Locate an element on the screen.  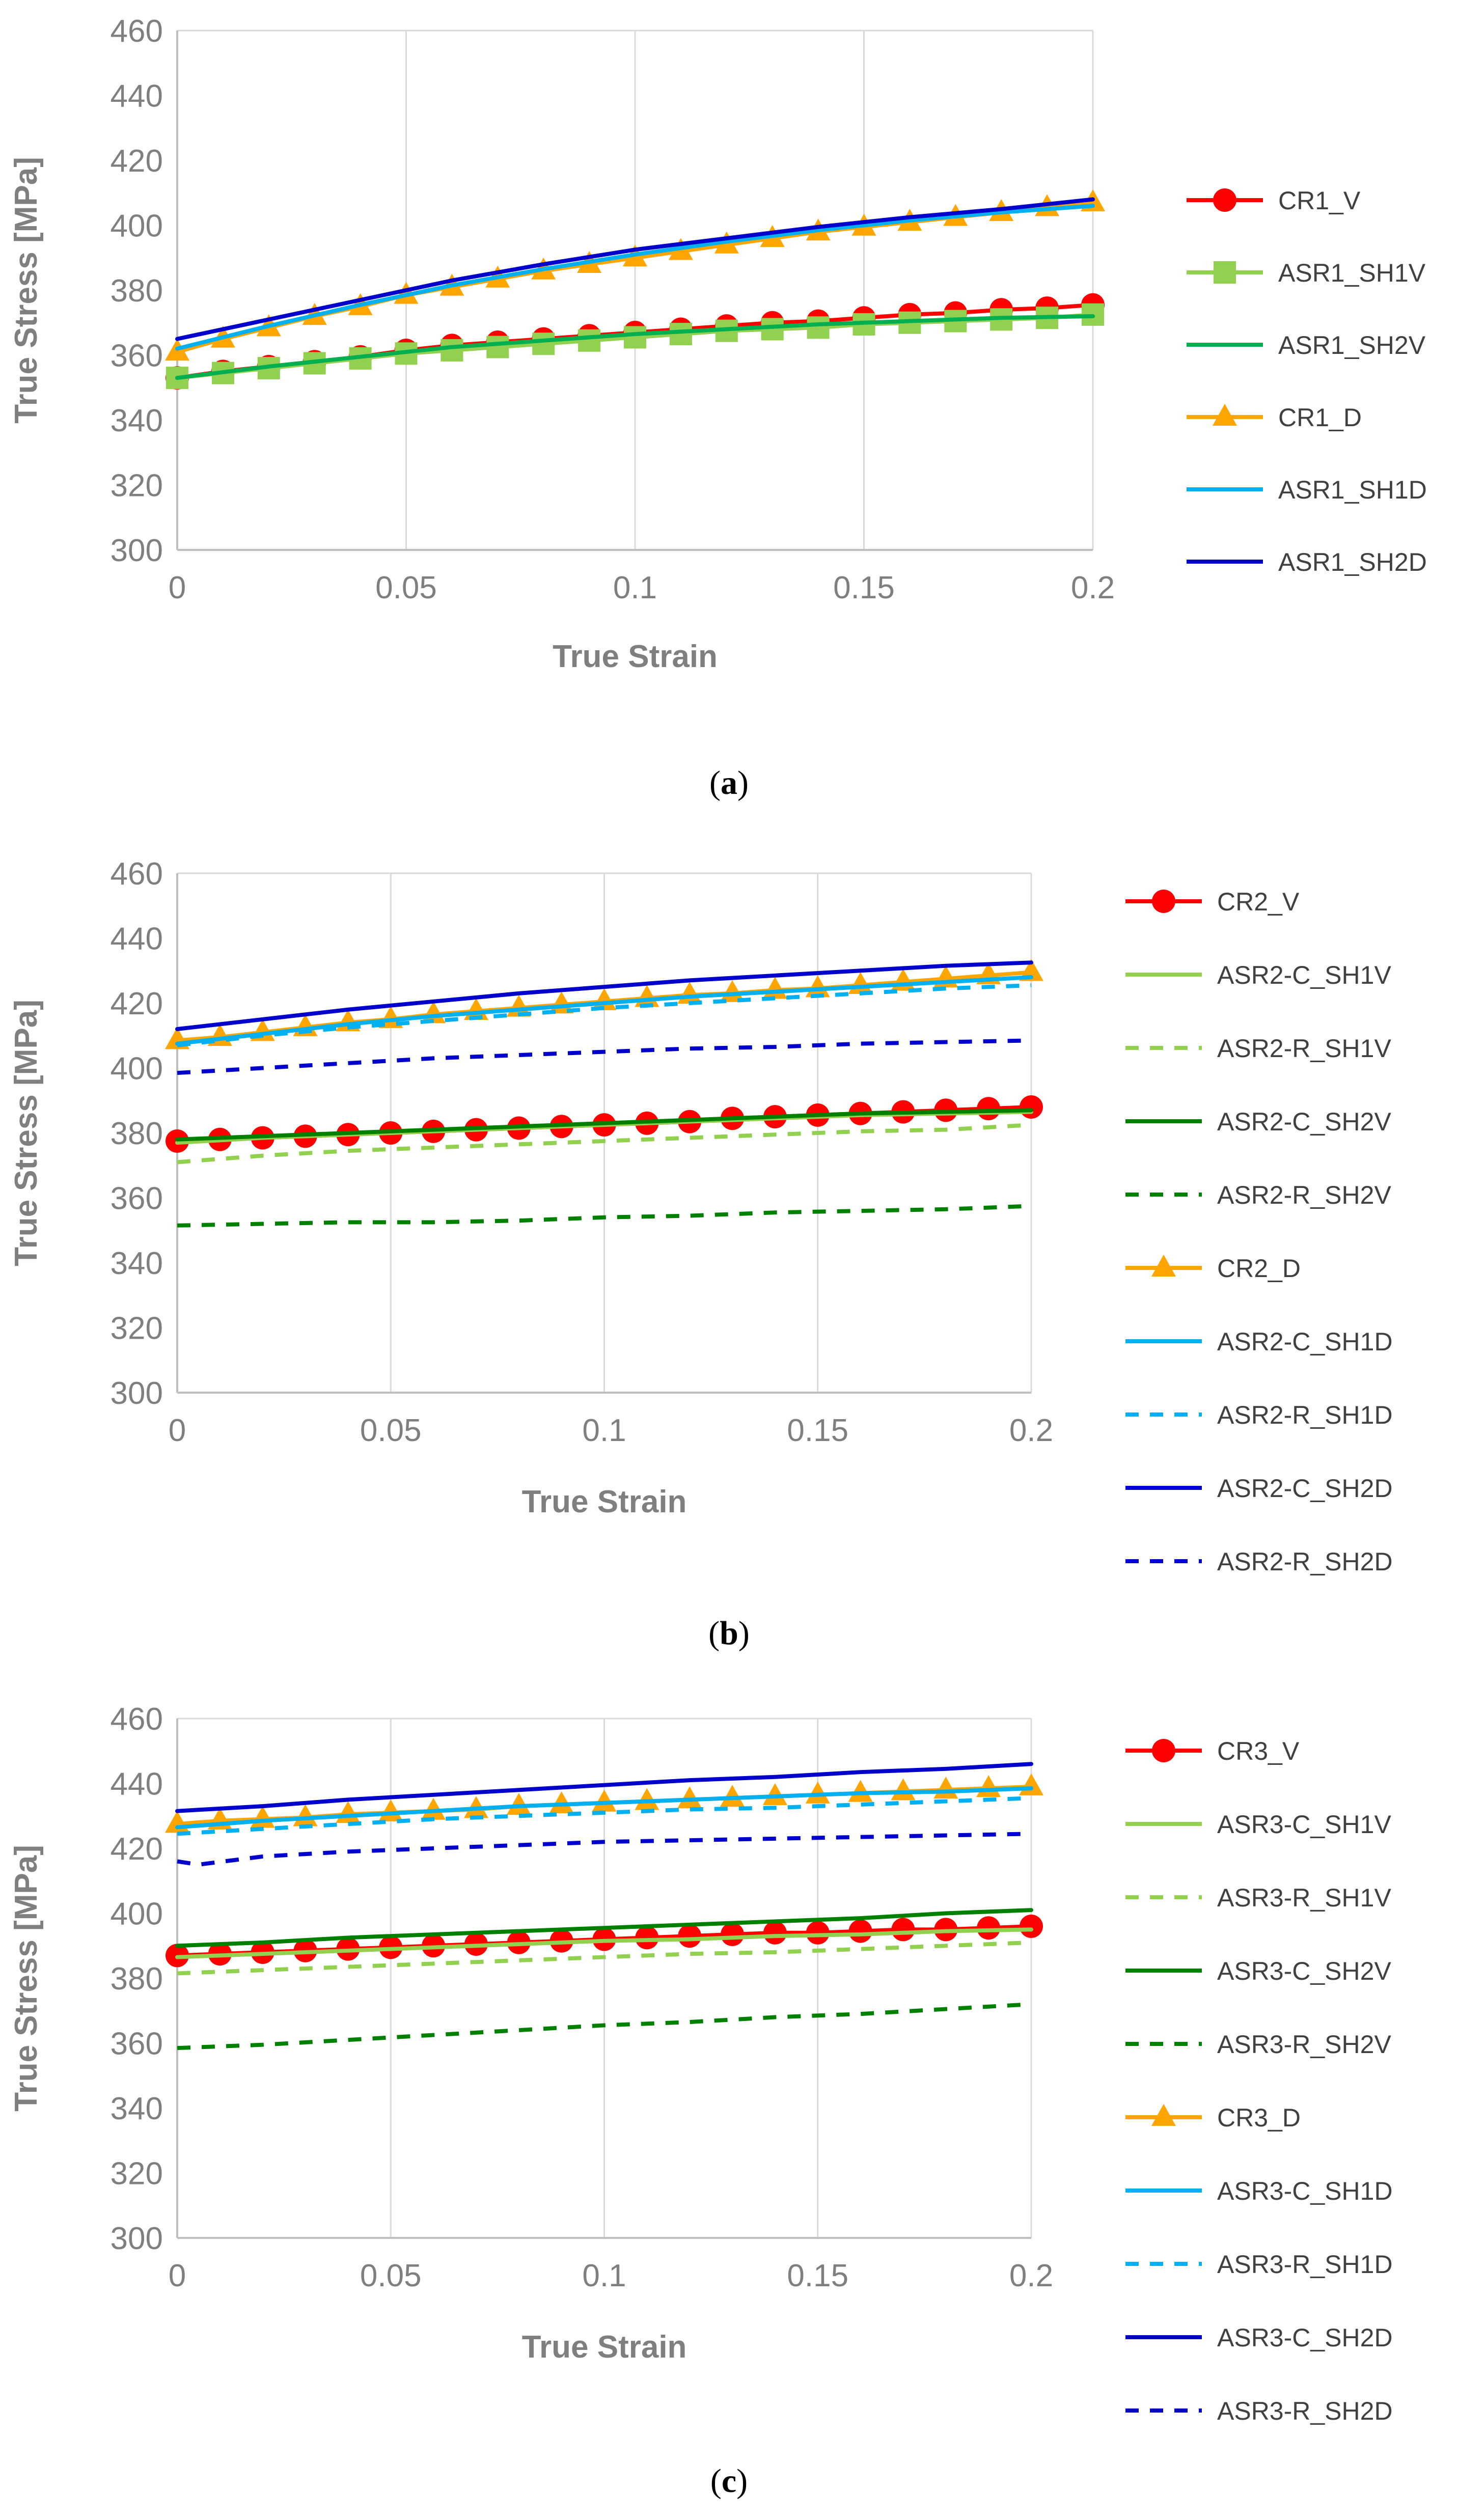
legend-label: ASR1_SH1V is located at coordinates (1352, 273).